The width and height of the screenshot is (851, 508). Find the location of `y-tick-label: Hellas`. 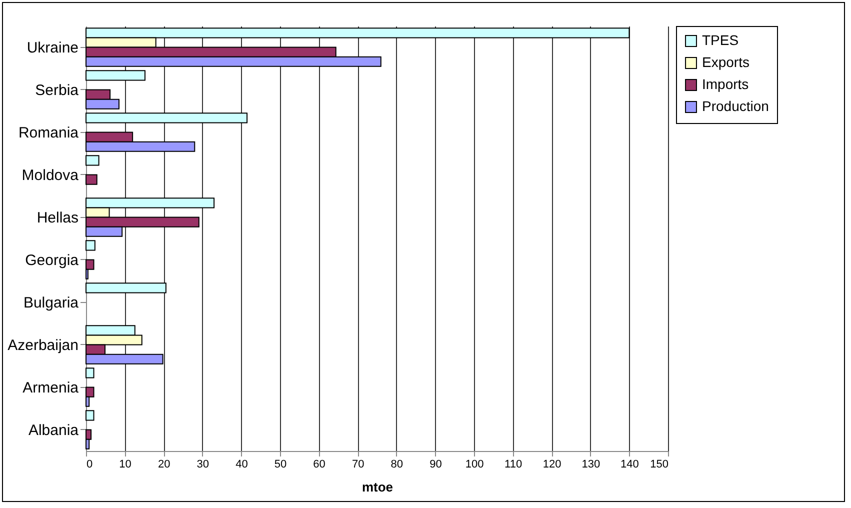

y-tick-label: Hellas is located at coordinates (57, 217).